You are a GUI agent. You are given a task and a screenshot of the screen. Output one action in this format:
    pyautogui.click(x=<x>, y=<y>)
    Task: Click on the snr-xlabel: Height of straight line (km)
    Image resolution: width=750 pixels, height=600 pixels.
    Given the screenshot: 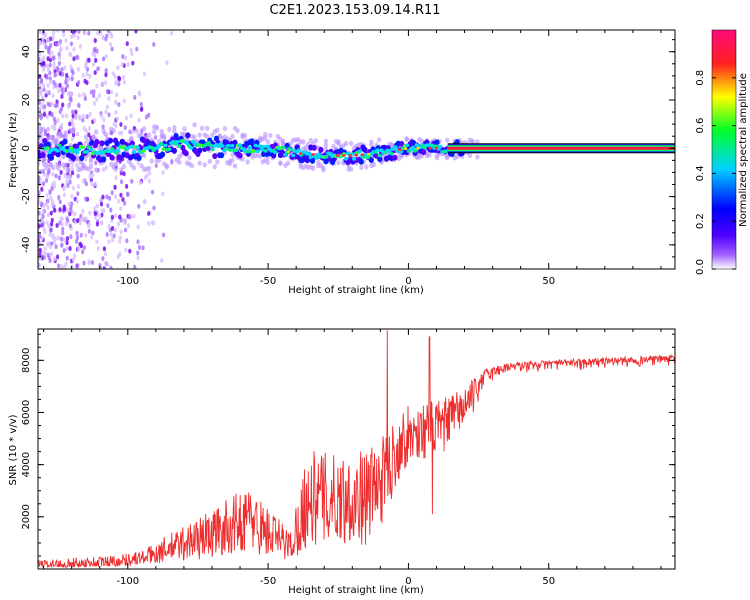 What is the action you would take?
    pyautogui.click(x=356, y=590)
    